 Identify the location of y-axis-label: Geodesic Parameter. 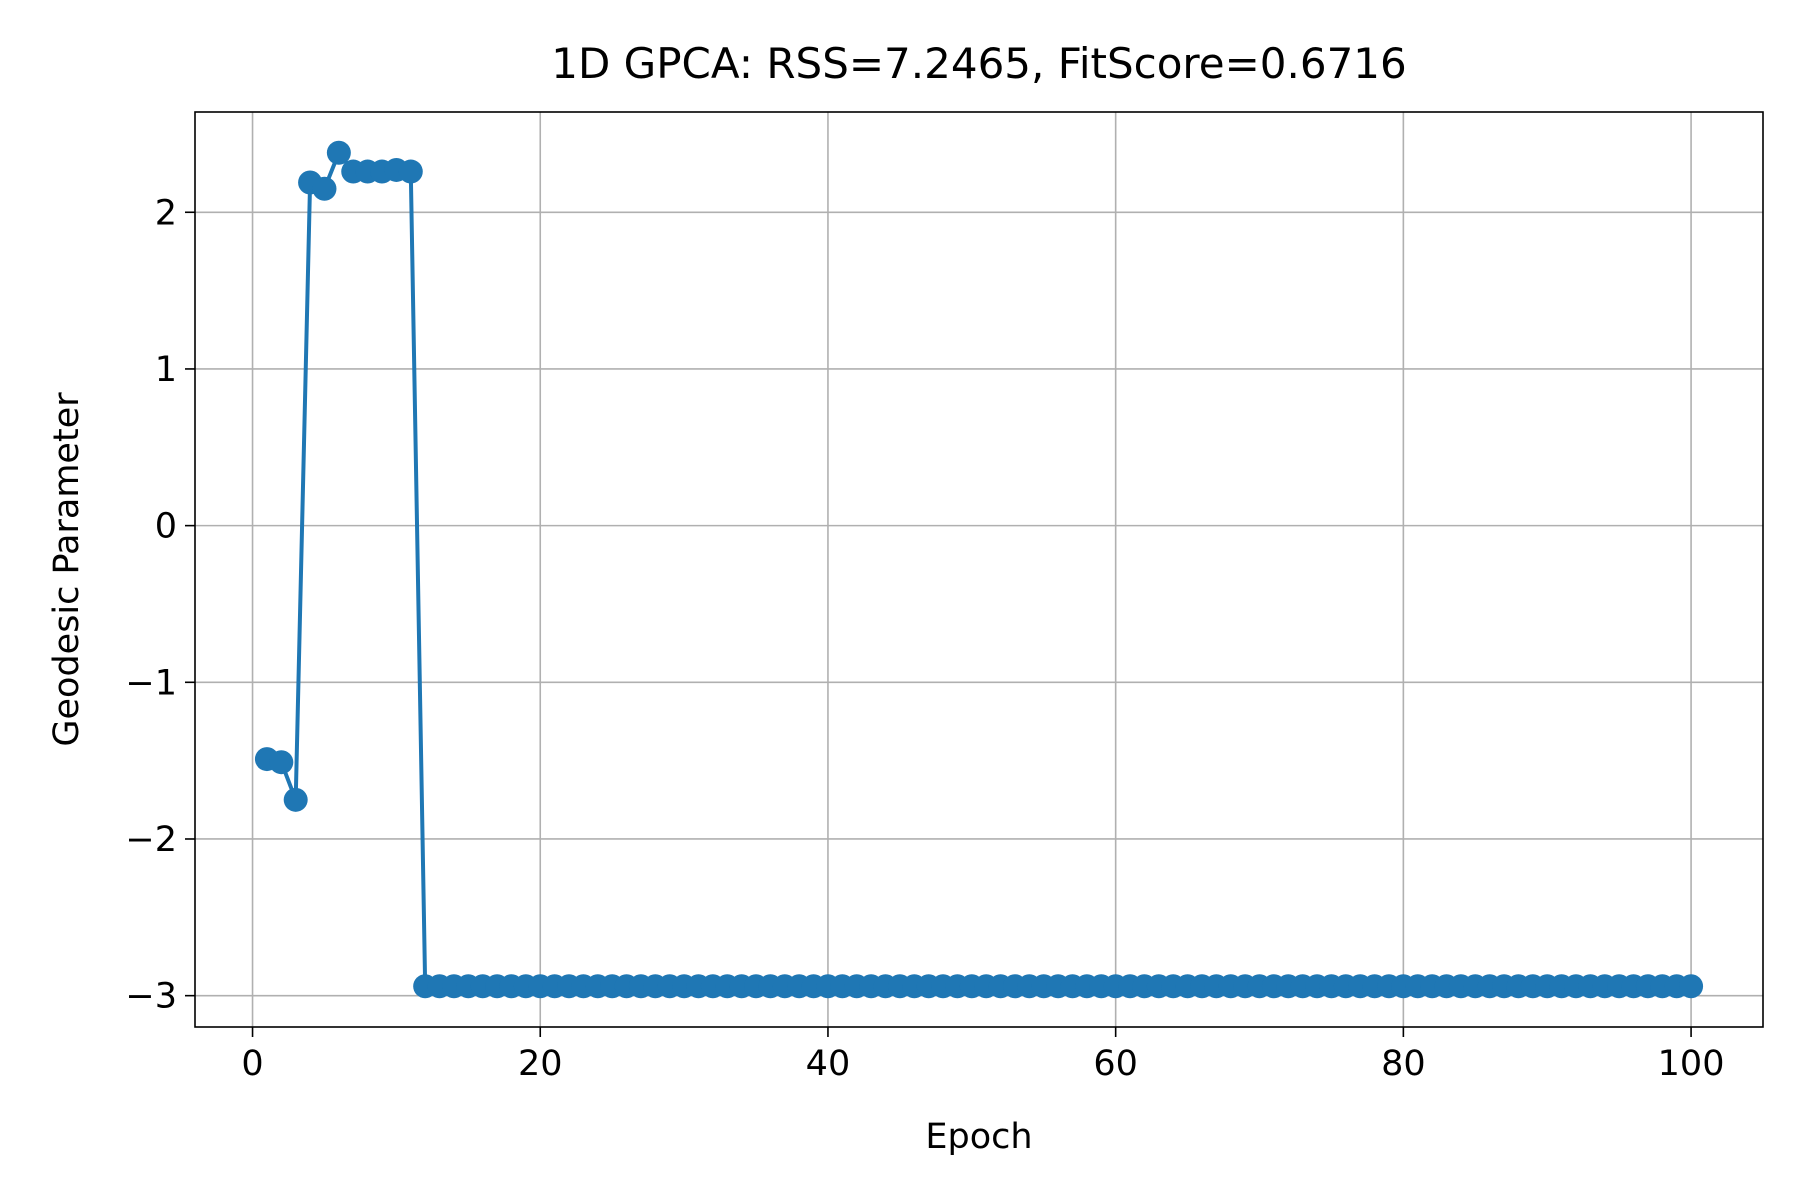
(67, 569).